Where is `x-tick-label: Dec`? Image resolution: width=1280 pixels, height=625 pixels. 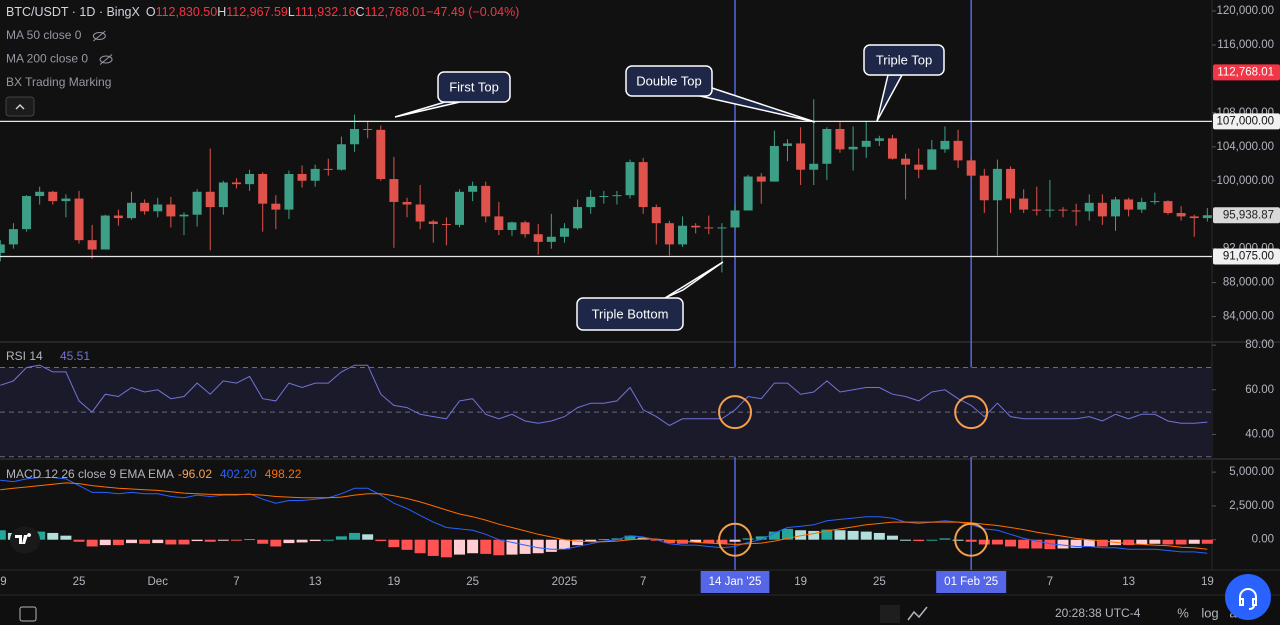 x-tick-label: Dec is located at coordinates (158, 582).